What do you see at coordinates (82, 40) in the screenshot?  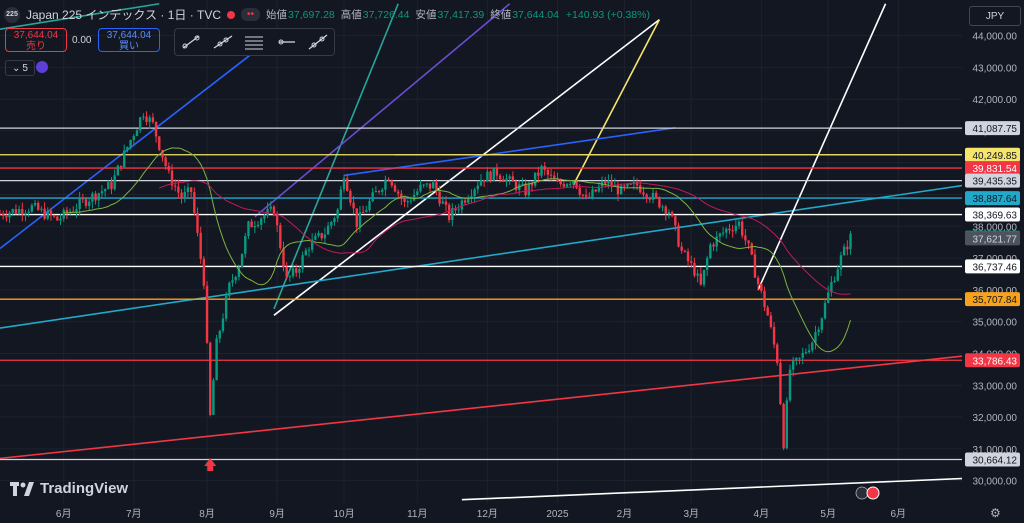 I see `spread-value: 0.00` at bounding box center [82, 40].